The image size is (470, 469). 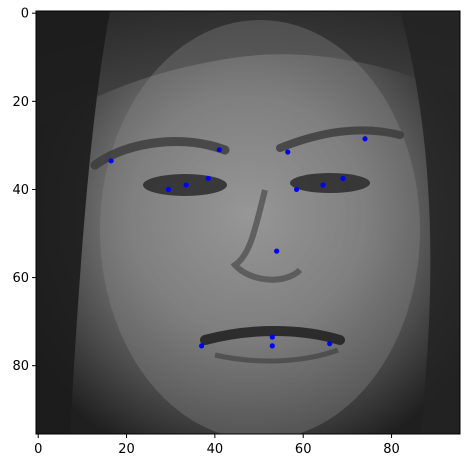 I want to click on y-tick-label: 40, so click(x=20, y=190).